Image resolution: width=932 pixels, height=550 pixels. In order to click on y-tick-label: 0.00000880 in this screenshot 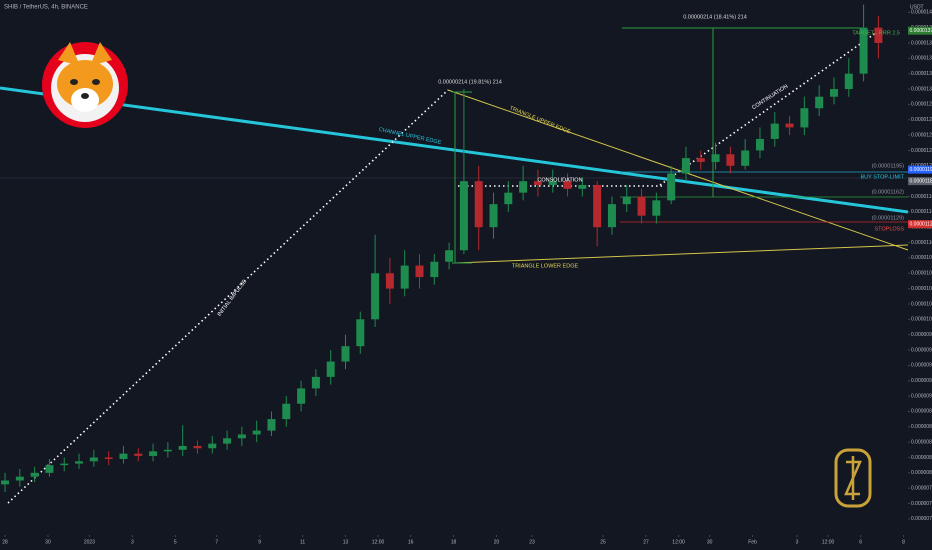, I will do `click(921, 412)`.